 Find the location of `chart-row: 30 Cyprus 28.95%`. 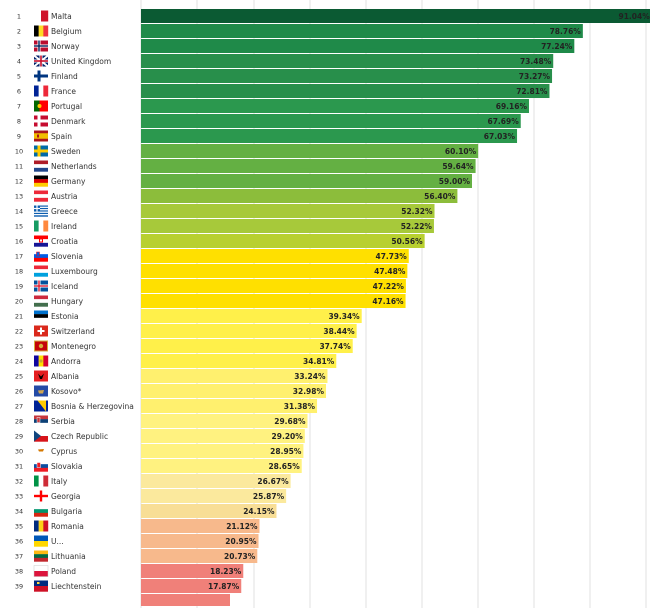

chart-row: 30 Cyprus 28.95% is located at coordinates (159, 451).